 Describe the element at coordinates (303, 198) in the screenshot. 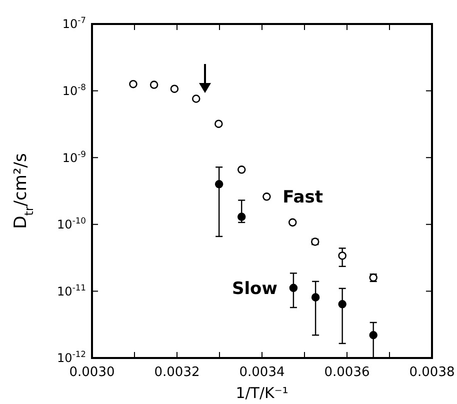

I see `series-label: Fast` at that location.